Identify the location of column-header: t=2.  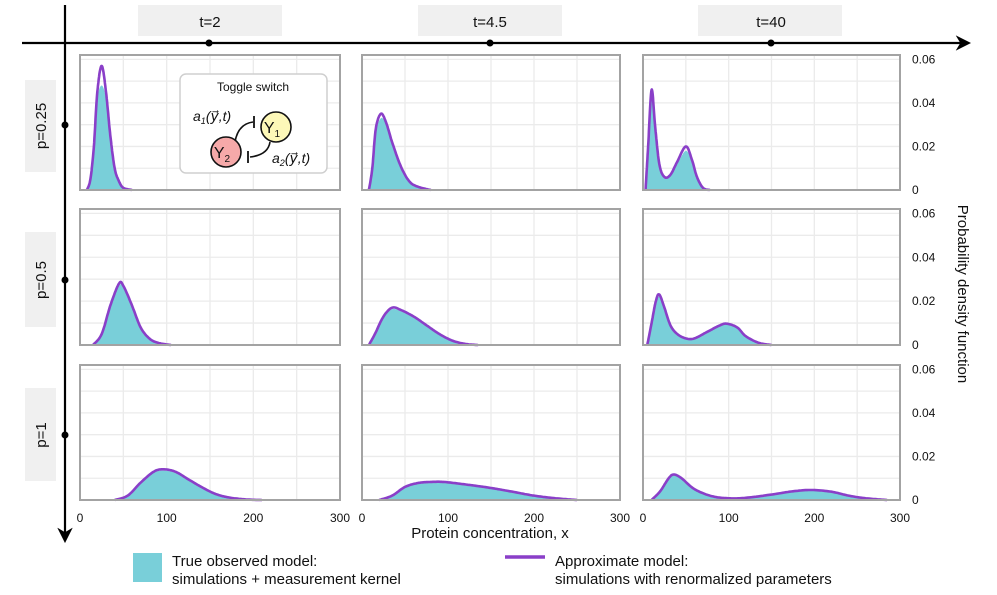
(209, 22).